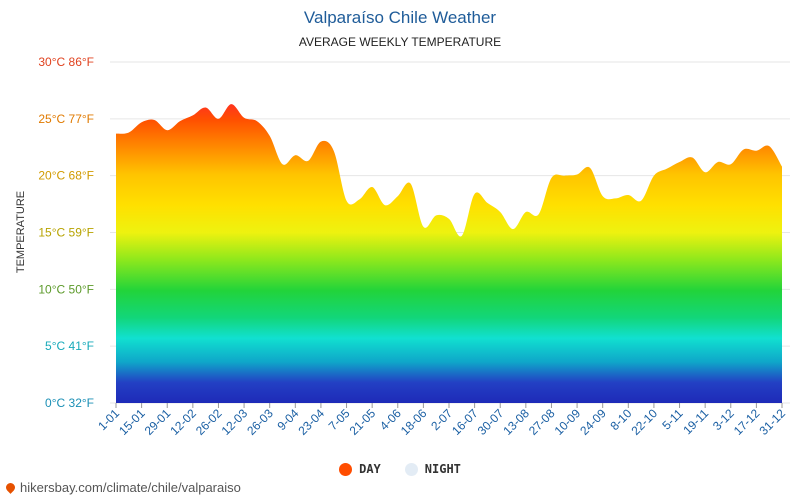  What do you see at coordinates (363, 422) in the screenshot?
I see `x-tick-label: 21-05` at bounding box center [363, 422].